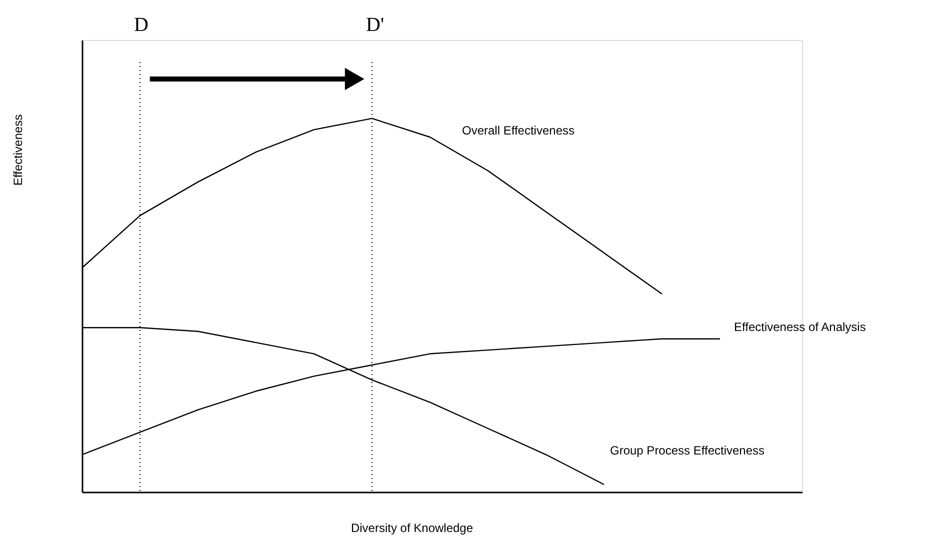 Image resolution: width=932 pixels, height=541 pixels. What do you see at coordinates (375, 25) in the screenshot?
I see `text: D'` at bounding box center [375, 25].